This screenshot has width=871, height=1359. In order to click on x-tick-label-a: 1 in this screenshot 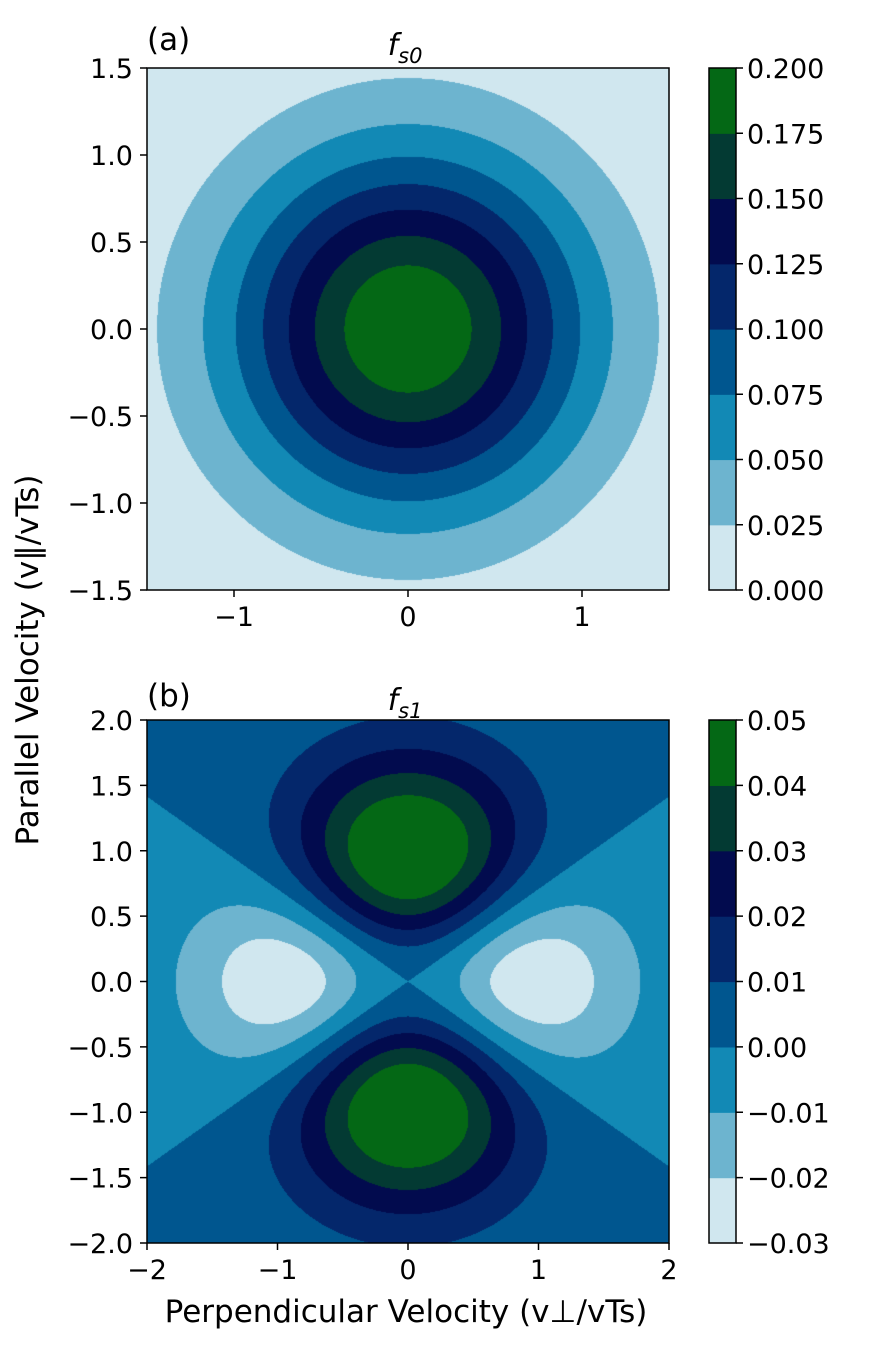, I will do `click(581, 617)`.